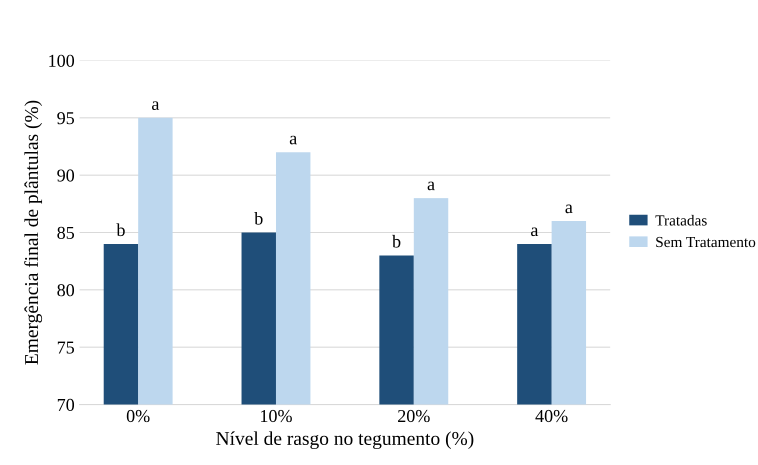 This screenshot has width=758, height=465. Describe the element at coordinates (65, 290) in the screenshot. I see `y-tick-label: 80` at that location.